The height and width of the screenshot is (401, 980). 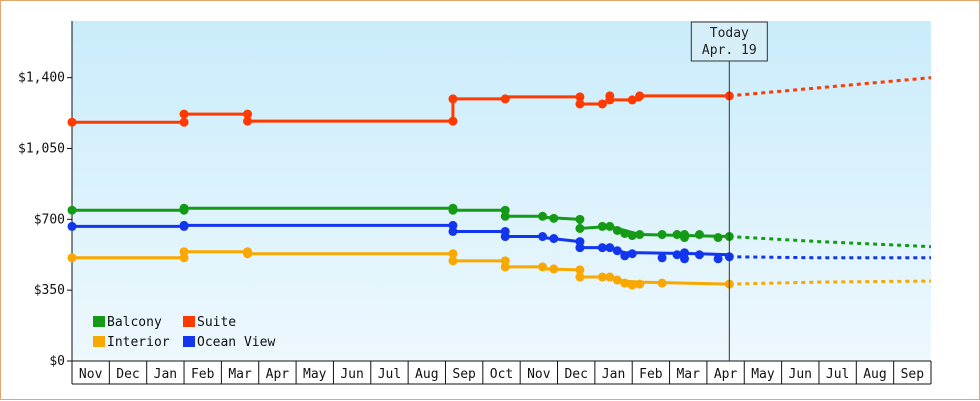 What do you see at coordinates (830, 87) in the screenshot?
I see `series-forecast-suite` at bounding box center [830, 87].